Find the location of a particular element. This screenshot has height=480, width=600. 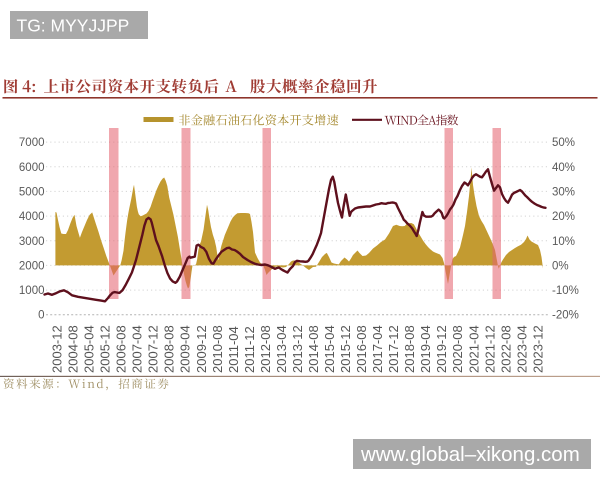

svg-text: 2009-04 is located at coordinates (185, 349).